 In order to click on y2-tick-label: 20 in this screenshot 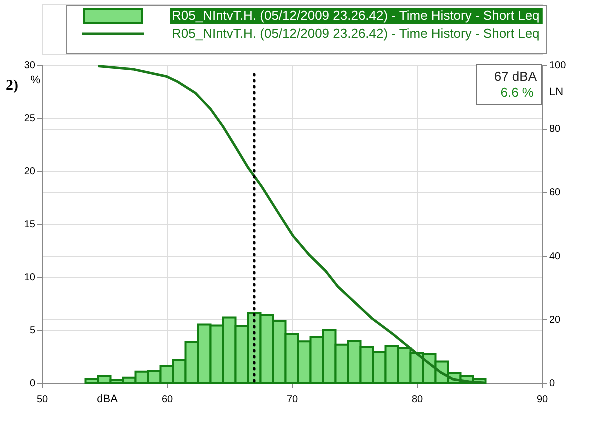, I will do `click(556, 320)`.